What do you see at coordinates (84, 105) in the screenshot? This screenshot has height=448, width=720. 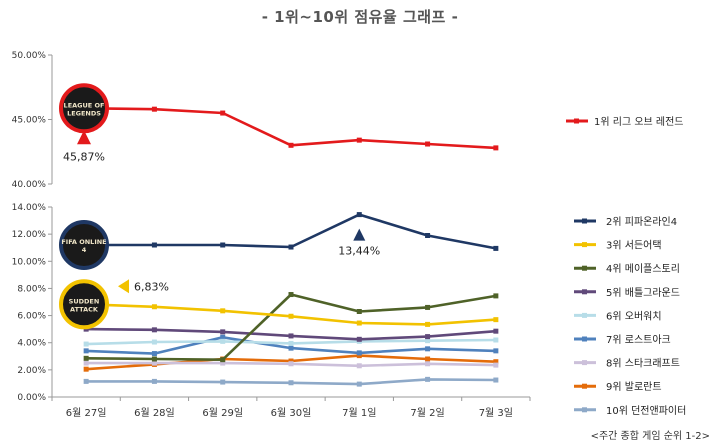 I see `logo-badge-text: LEAGUE OF` at bounding box center [84, 105].